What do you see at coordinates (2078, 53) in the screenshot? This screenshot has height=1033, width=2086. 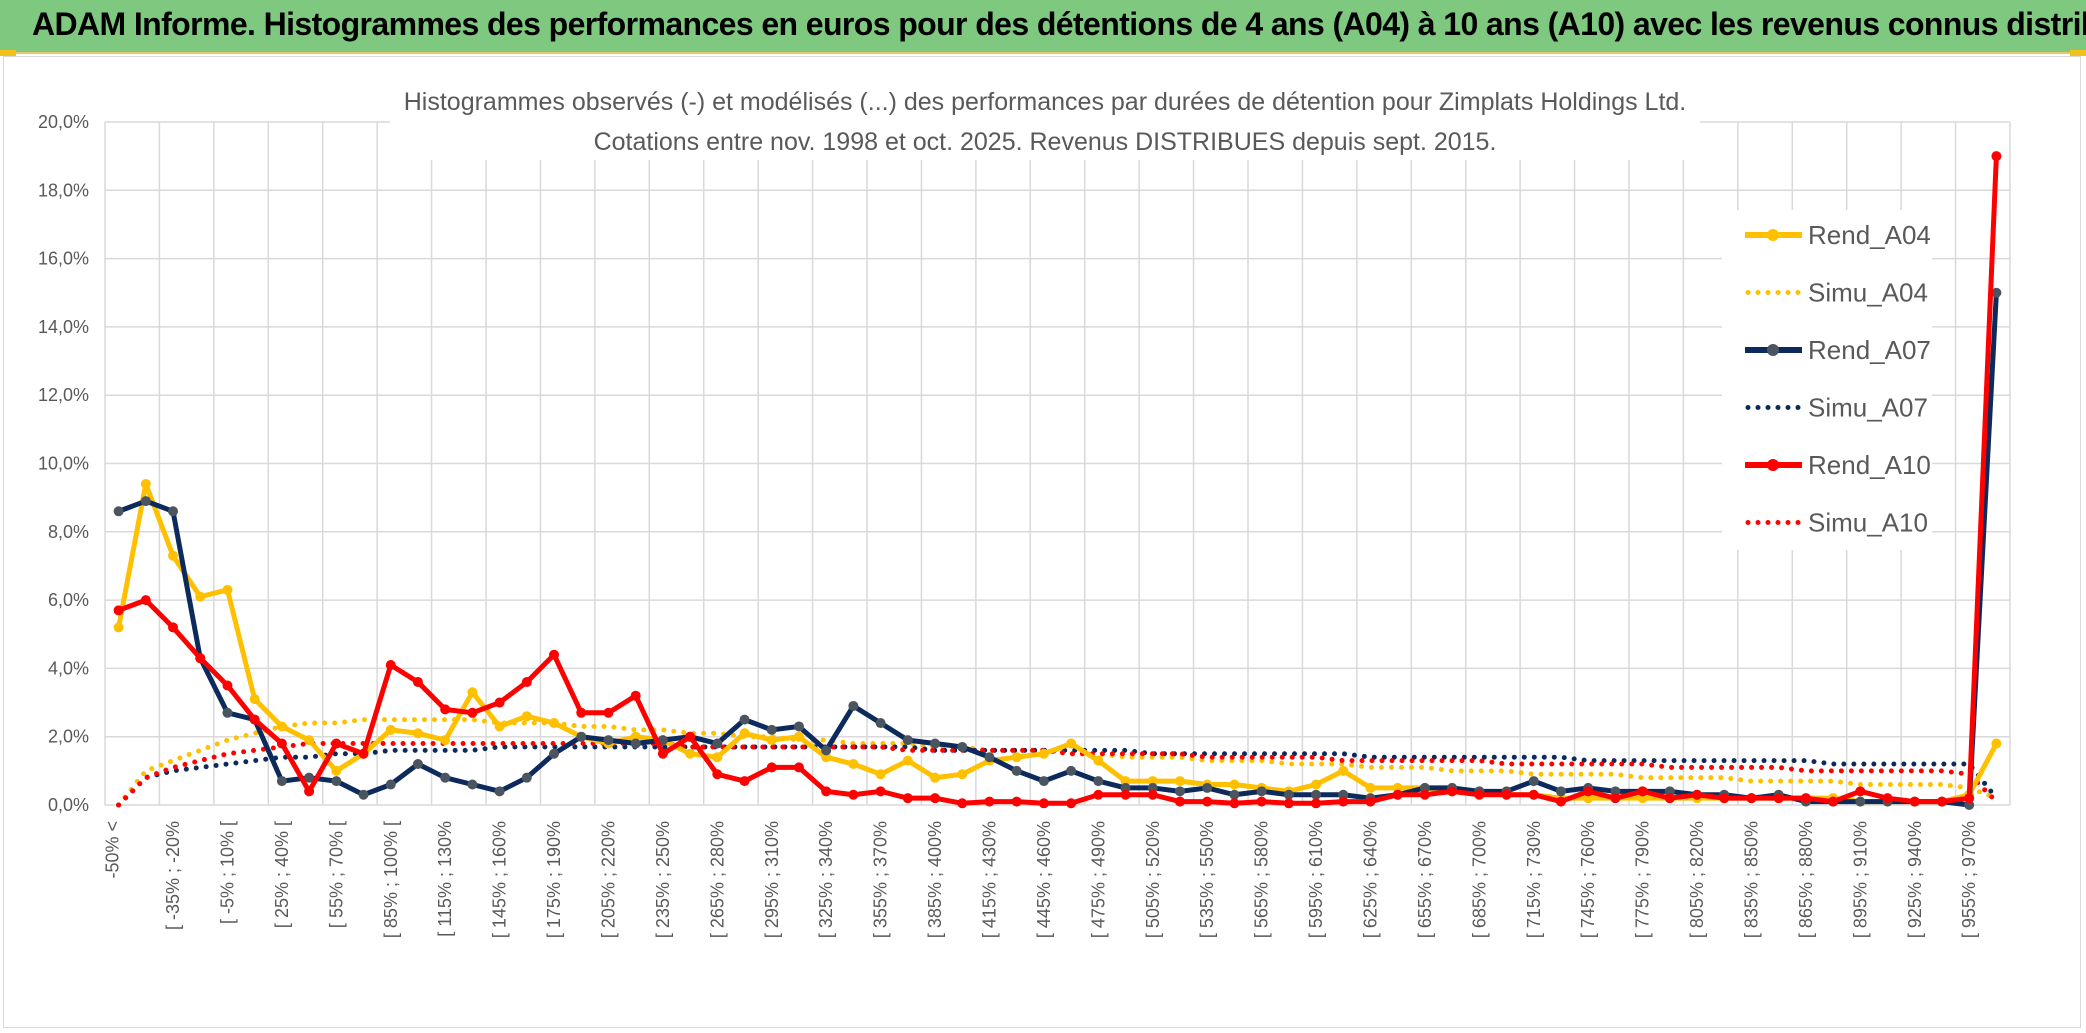 I see `corner-marker-right` at bounding box center [2078, 53].